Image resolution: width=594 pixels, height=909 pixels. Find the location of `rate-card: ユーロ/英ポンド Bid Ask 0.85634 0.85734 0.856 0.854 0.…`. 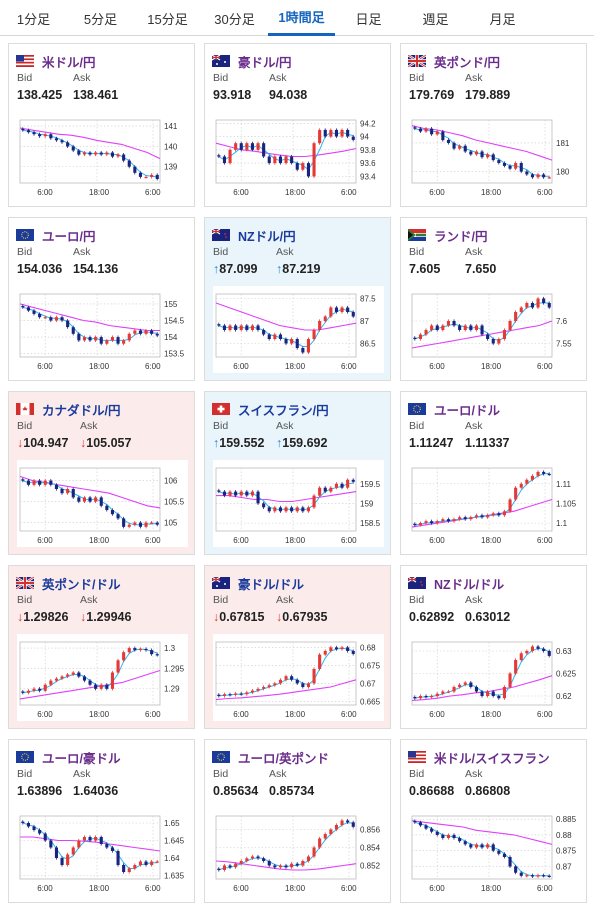

rate-card: ユーロ/英ポンド Bid Ask 0.85634 0.85734 0.856 0.854 0.… is located at coordinates (297, 821).